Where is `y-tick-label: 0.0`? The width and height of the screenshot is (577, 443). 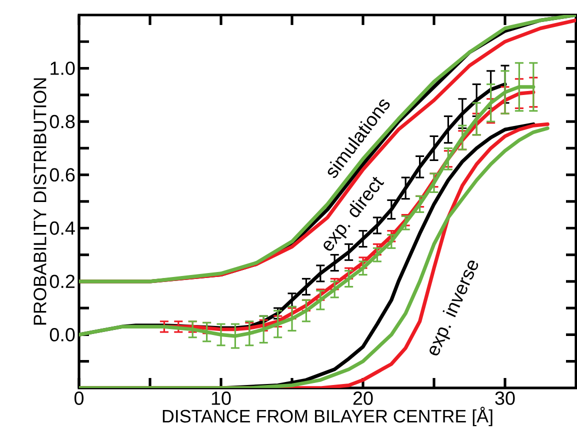 y-tick-label: 0.0 is located at coordinates (62, 335).